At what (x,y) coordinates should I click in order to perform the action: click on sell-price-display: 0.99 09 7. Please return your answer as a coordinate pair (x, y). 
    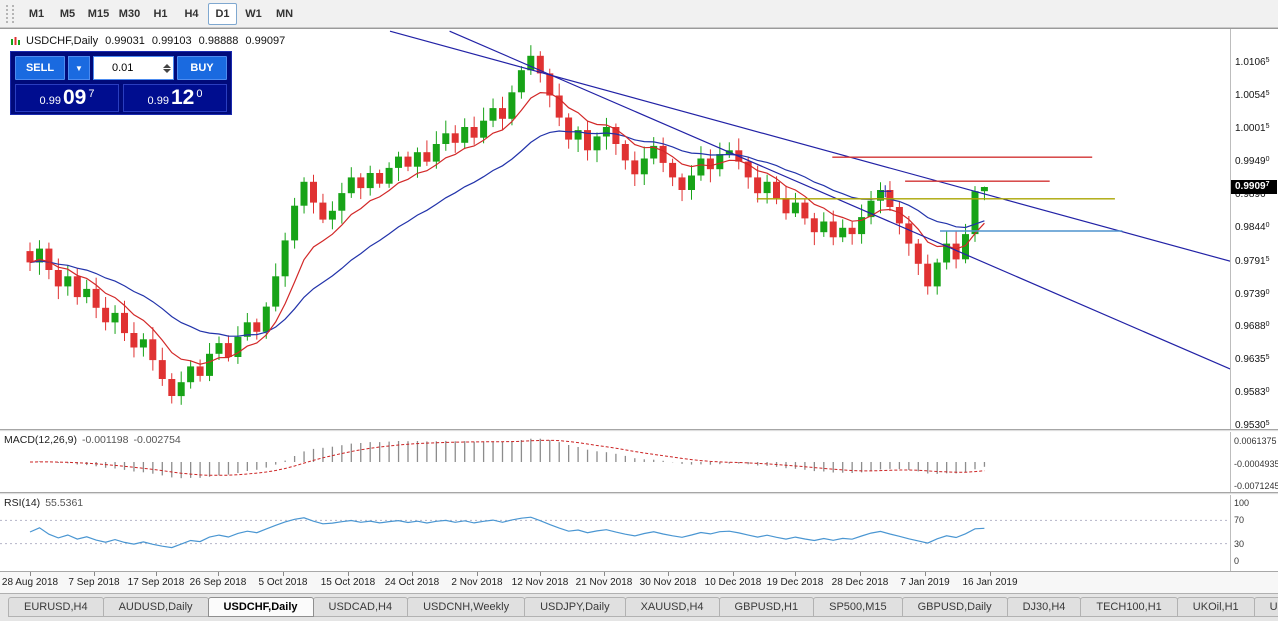
    Looking at the image, I should click on (67, 98).